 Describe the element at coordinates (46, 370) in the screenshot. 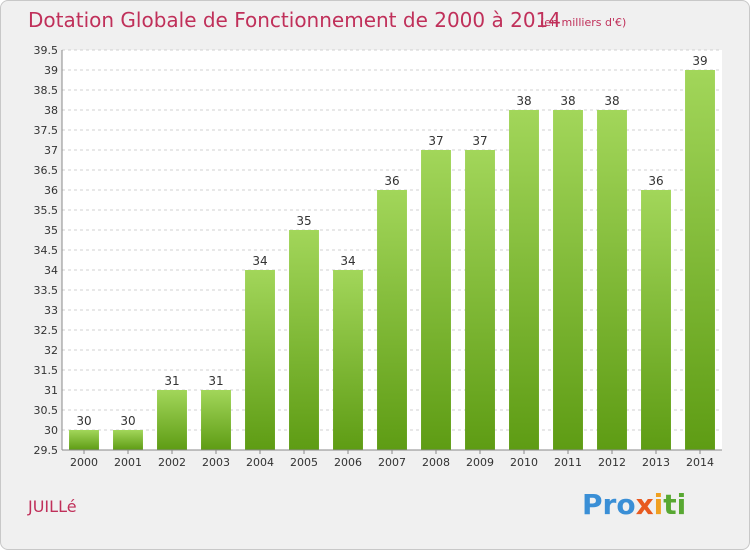

I see `y-tick-label: 31.5` at that location.